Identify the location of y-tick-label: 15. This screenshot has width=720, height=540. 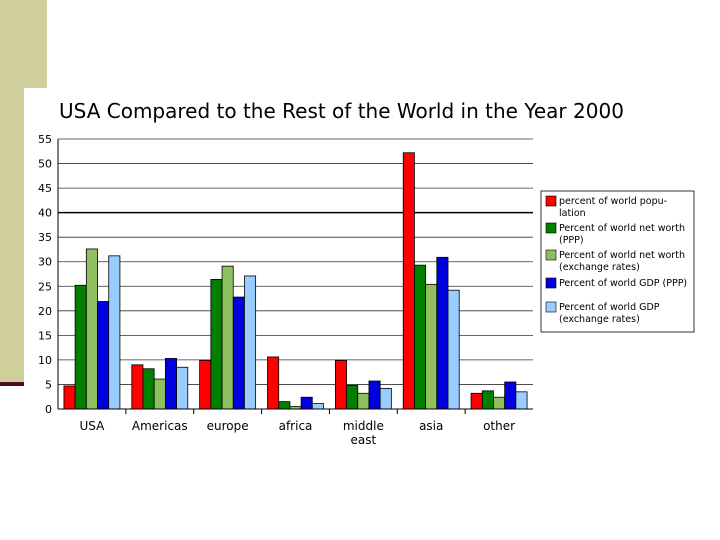
(45, 335).